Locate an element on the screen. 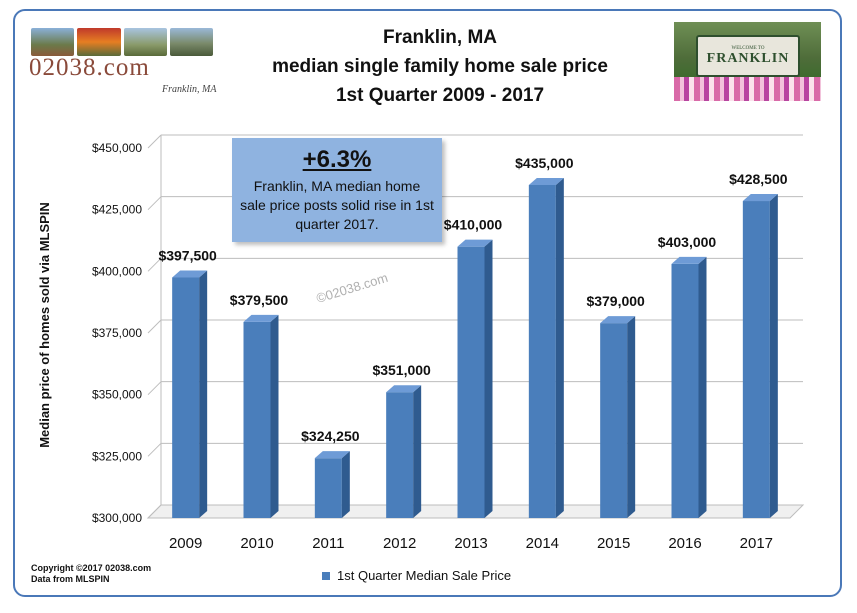  x-tick-label: 2009 is located at coordinates (185, 543).